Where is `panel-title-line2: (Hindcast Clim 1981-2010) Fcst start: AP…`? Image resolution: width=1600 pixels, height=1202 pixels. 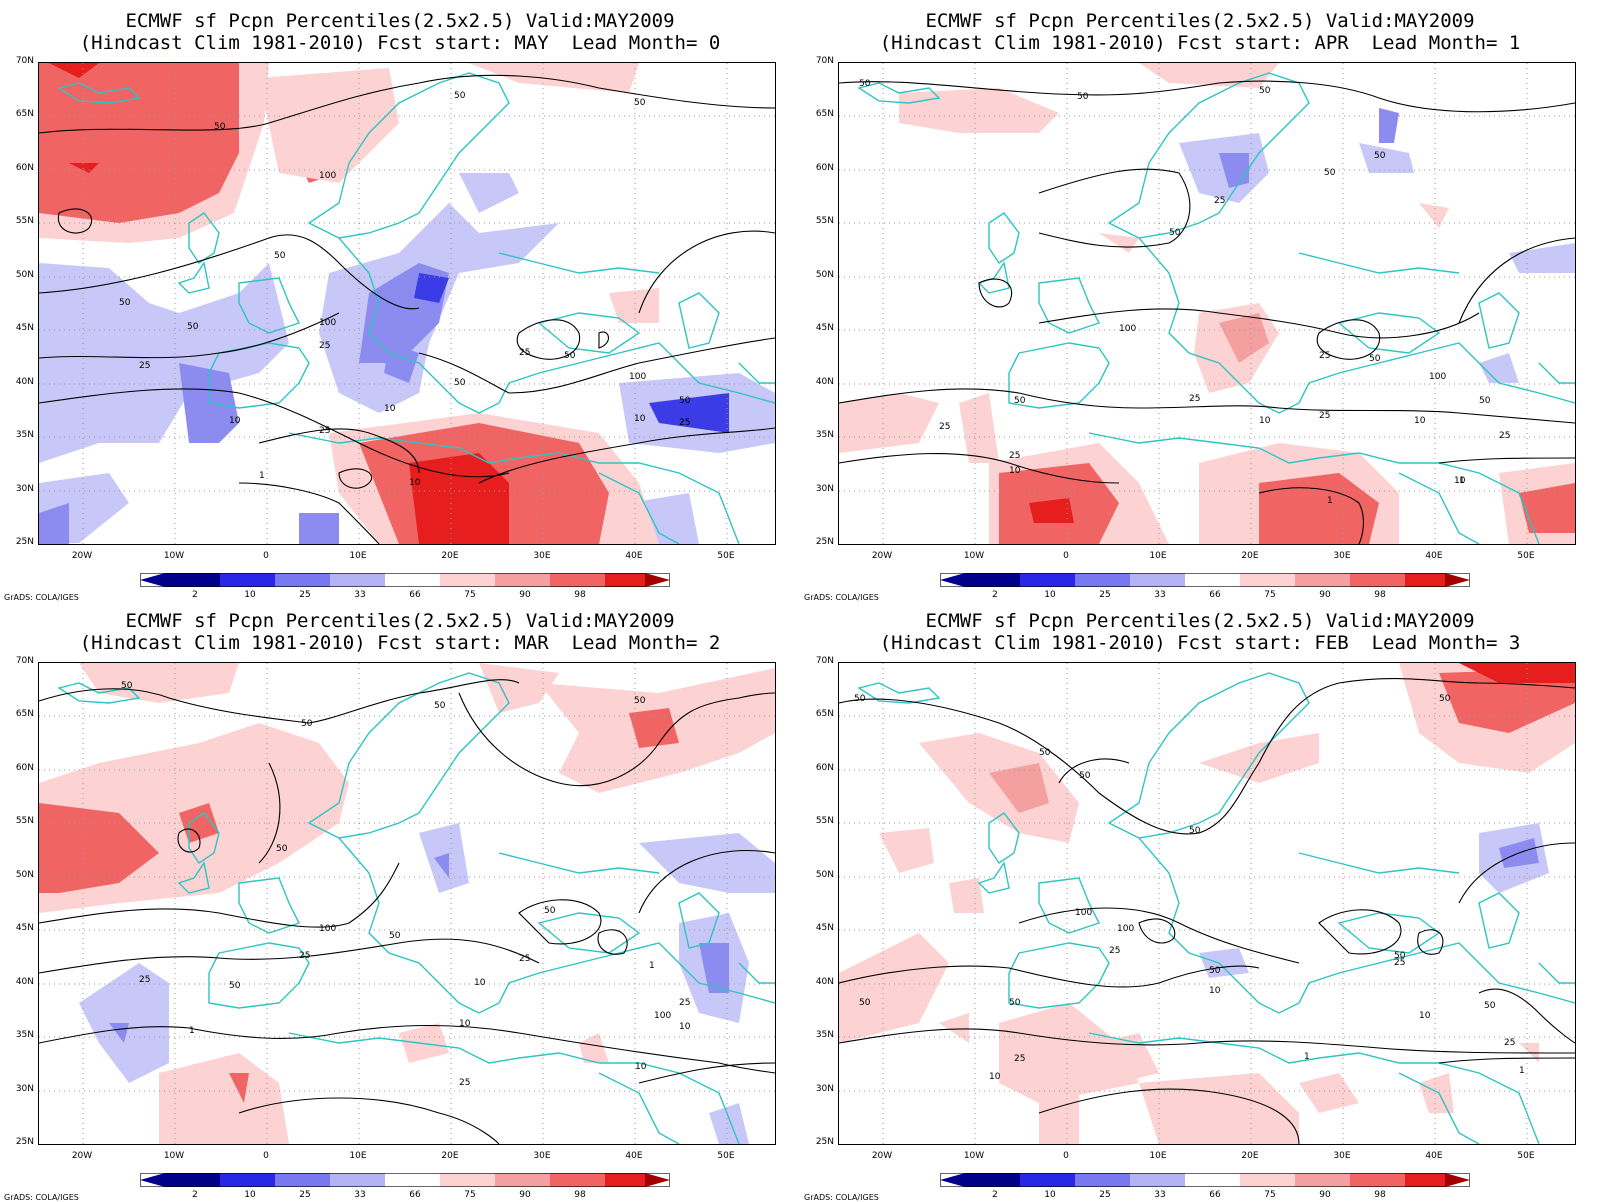
panel-title-line2: (Hindcast Clim 1981-2010) Fcst start: AP… is located at coordinates (1200, 43).